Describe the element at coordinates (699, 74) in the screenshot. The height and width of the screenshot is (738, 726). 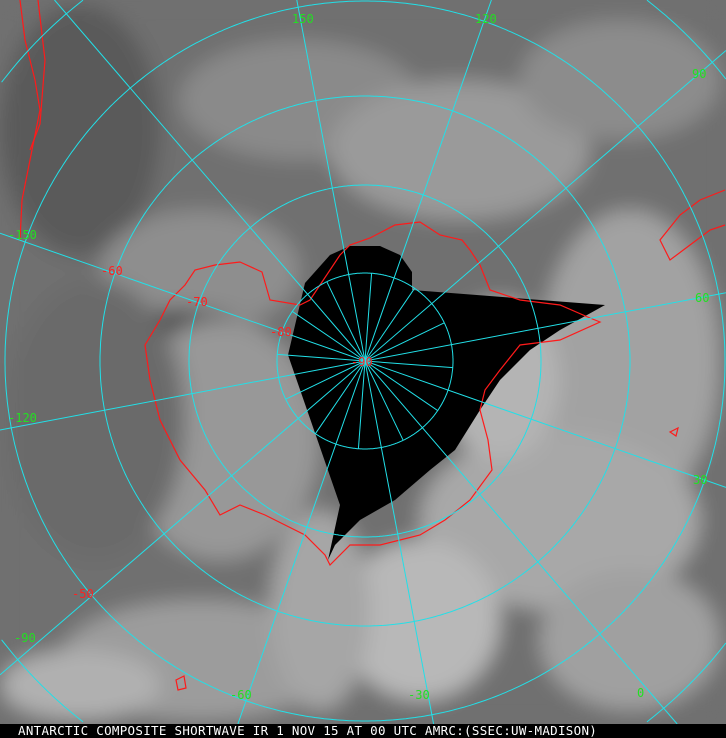
I see `longitude-label: 90` at that location.